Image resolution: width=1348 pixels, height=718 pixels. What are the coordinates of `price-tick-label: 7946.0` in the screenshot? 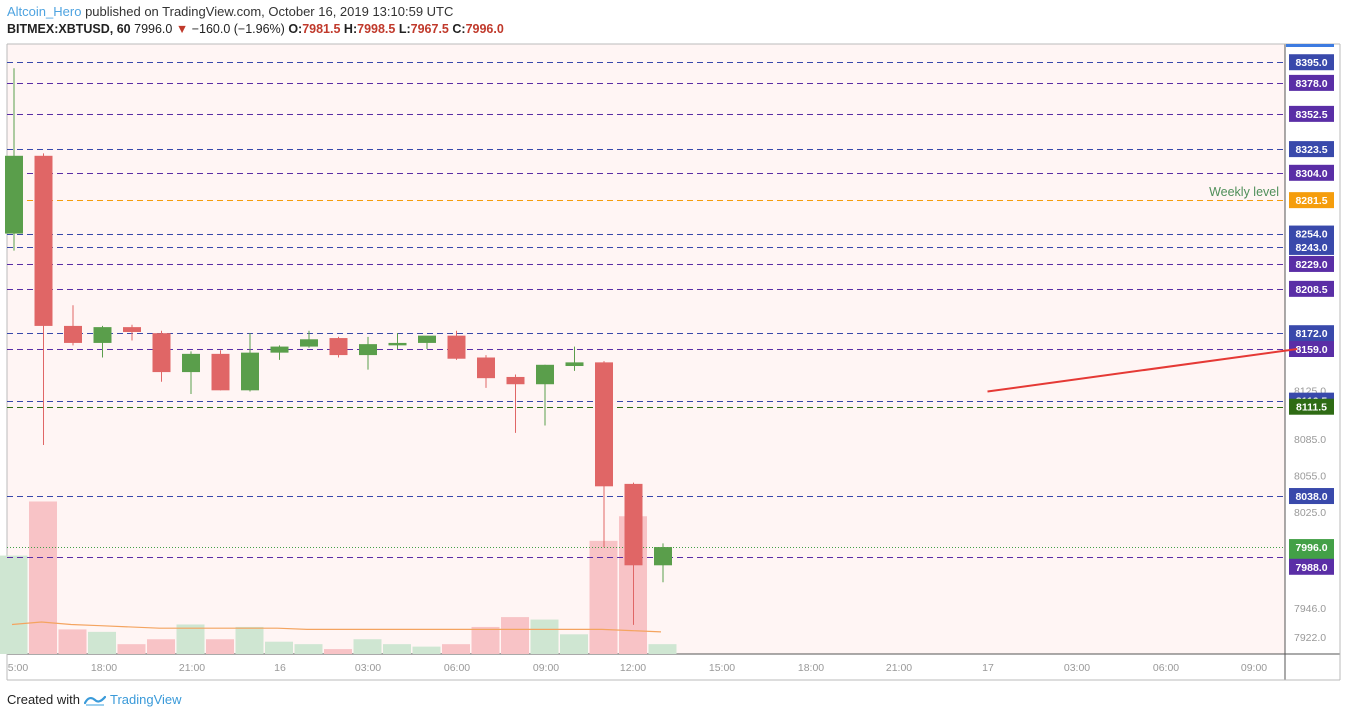 It's located at (1310, 609).